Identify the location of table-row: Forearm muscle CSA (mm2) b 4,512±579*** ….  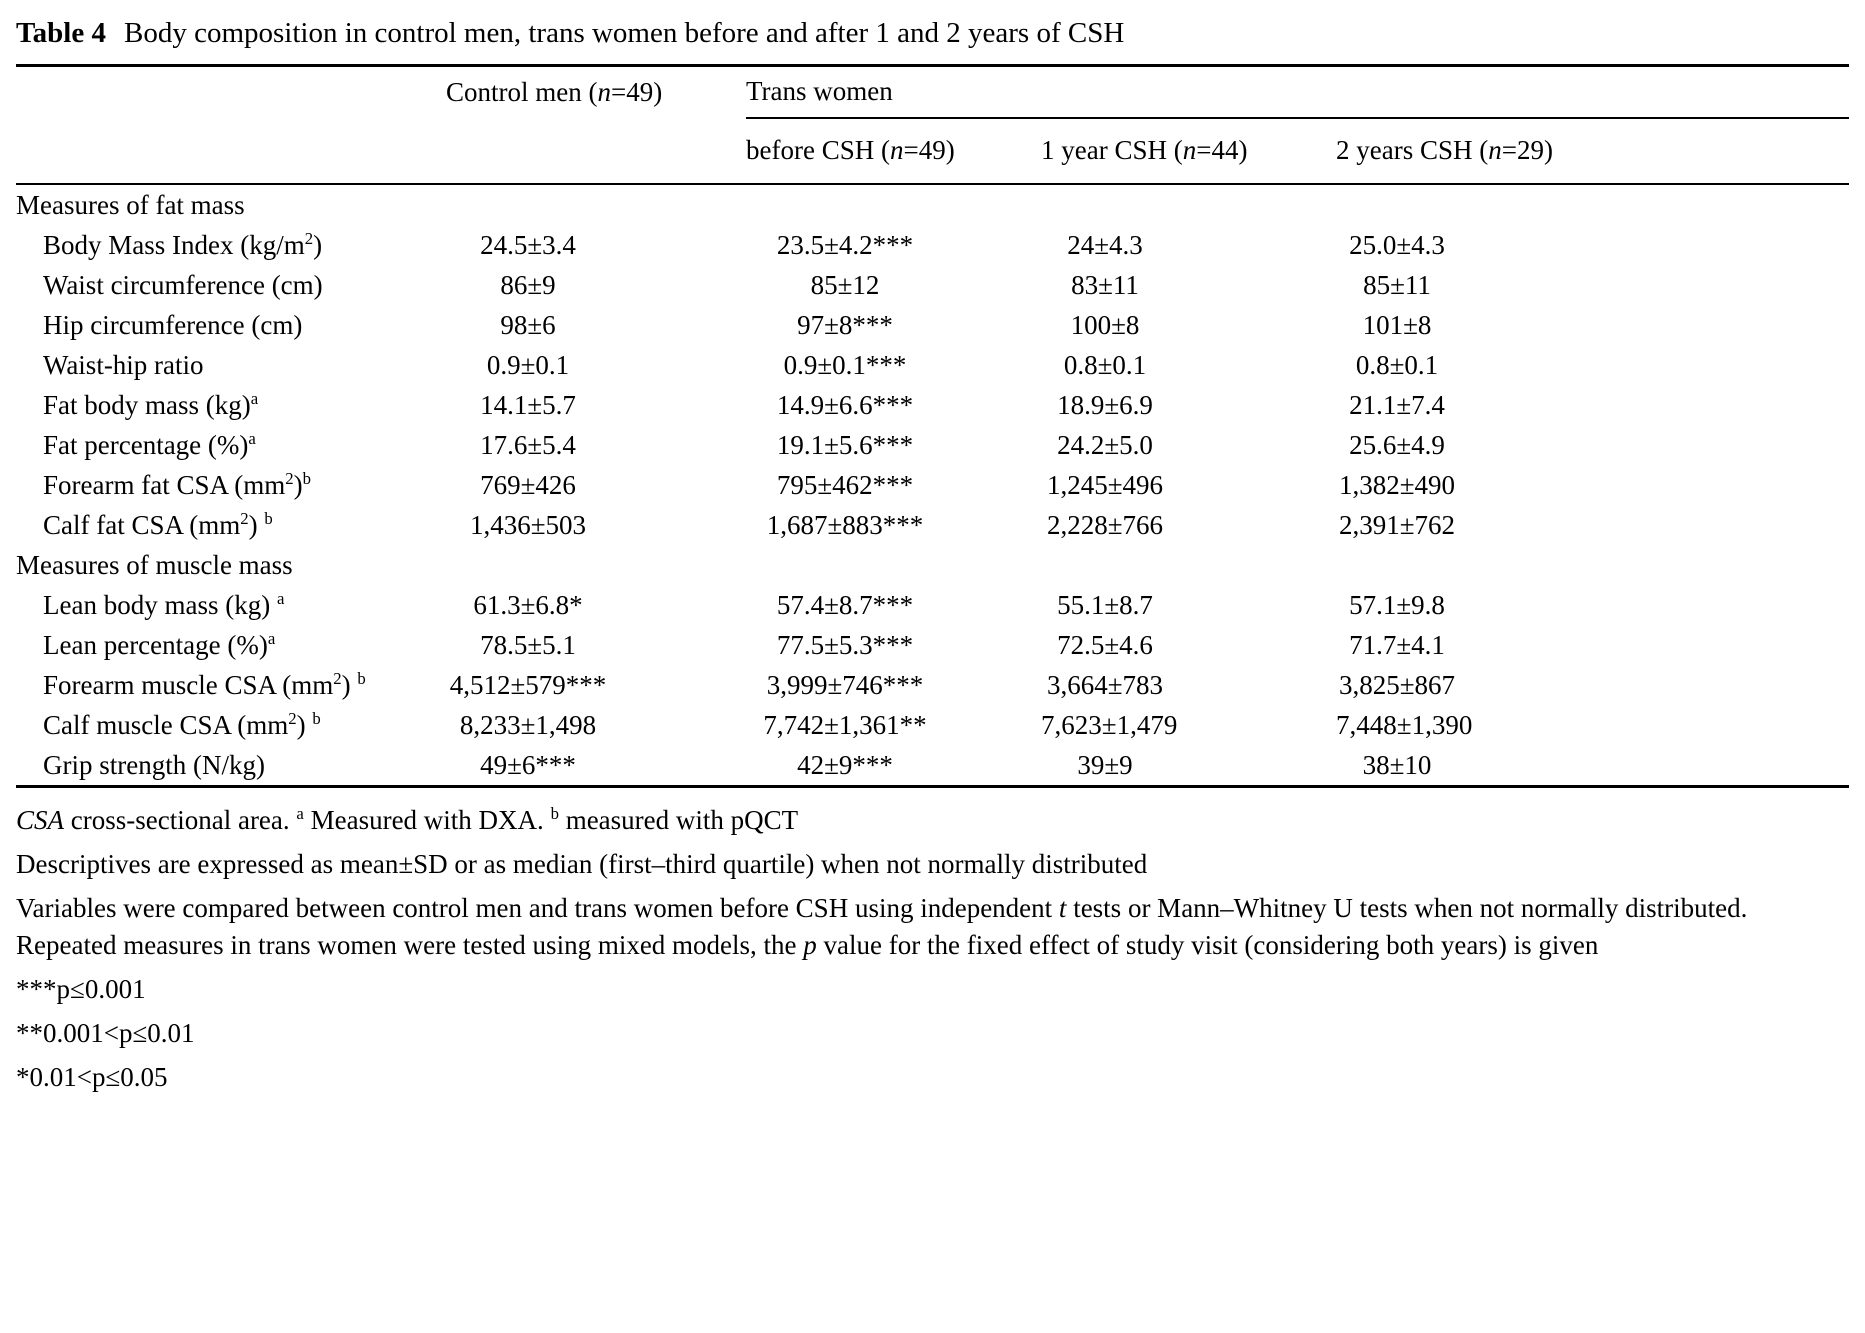
(932, 685).